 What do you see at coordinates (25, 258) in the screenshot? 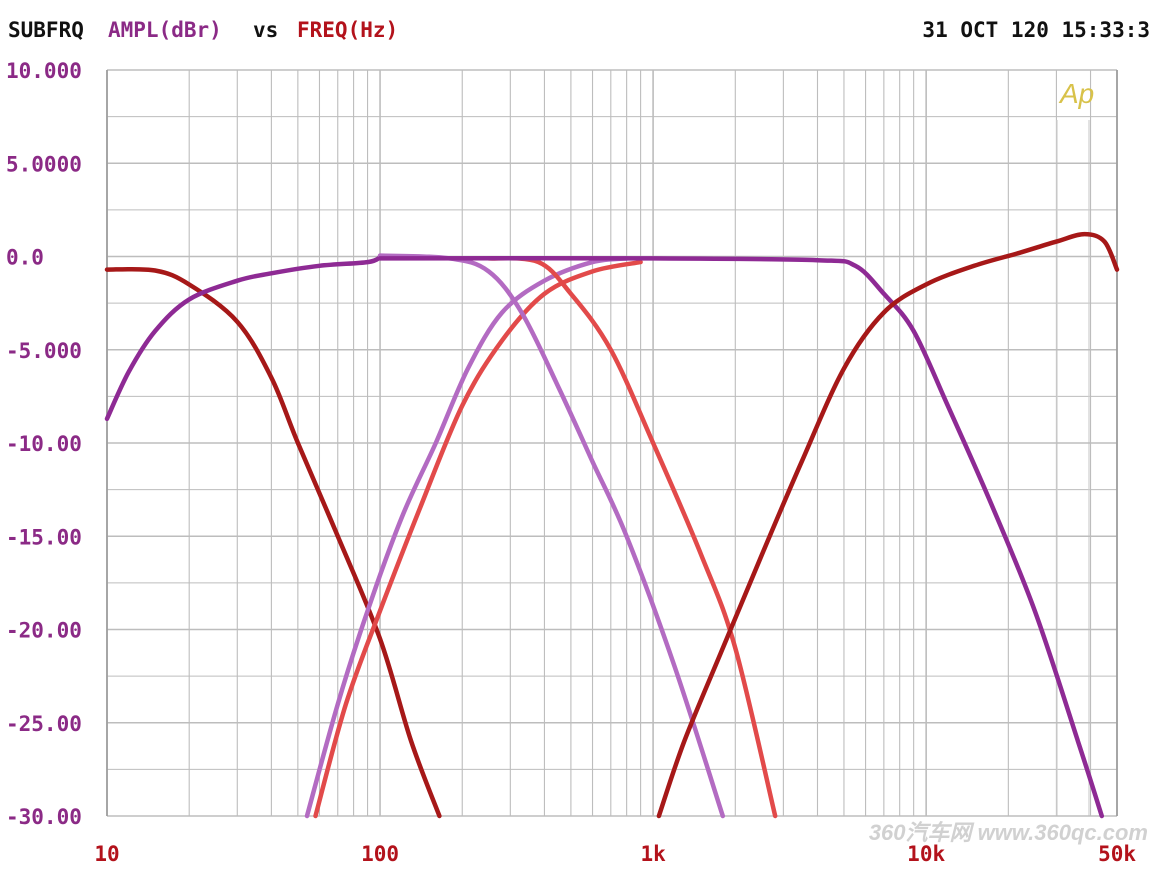
I see `y-tick-label: 0.0` at bounding box center [25, 258].